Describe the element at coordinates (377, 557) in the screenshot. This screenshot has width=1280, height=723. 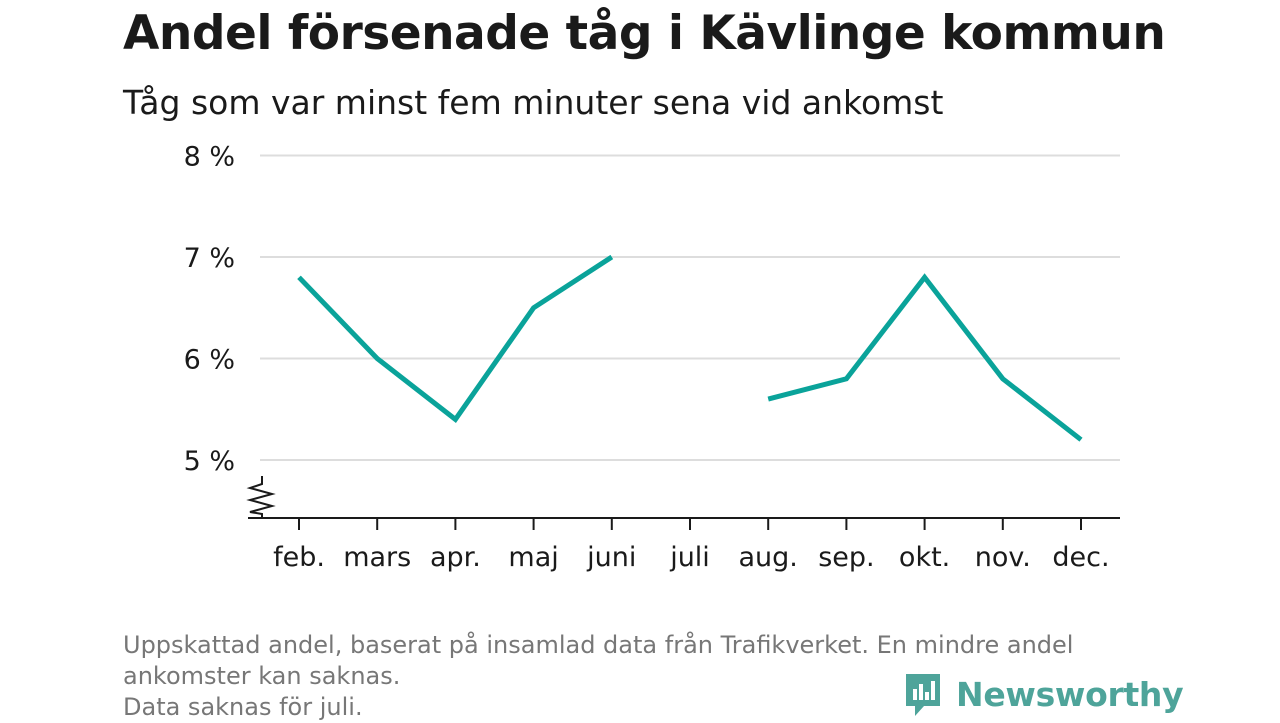
I see `x-tick-label: mars` at that location.